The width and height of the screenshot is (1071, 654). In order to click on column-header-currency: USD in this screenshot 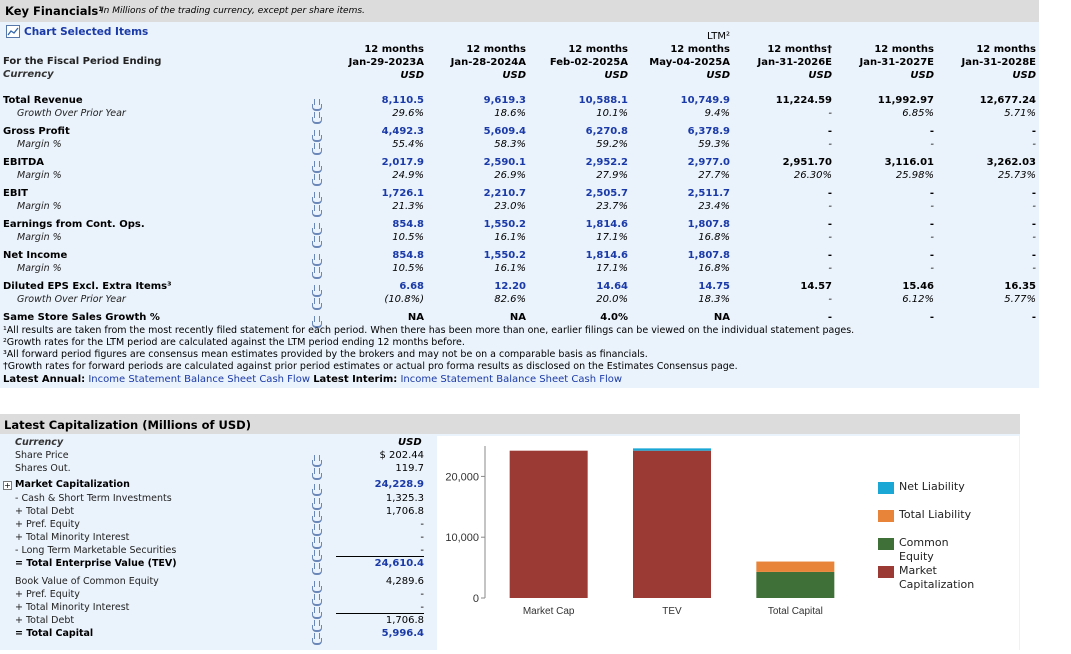, I will do `click(1024, 75)`.